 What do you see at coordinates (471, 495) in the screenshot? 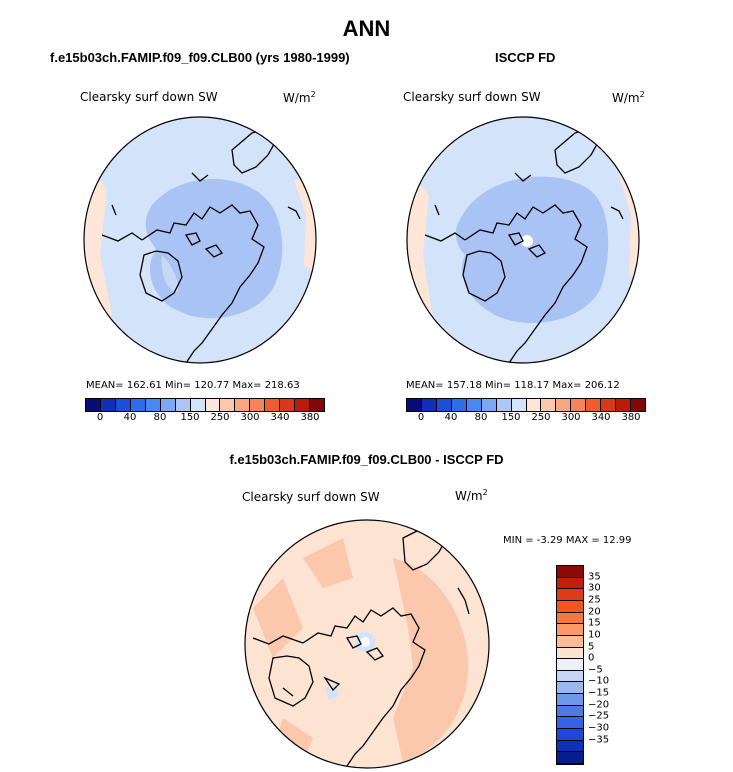
I see `diff-units-label: W/m2` at bounding box center [471, 495].